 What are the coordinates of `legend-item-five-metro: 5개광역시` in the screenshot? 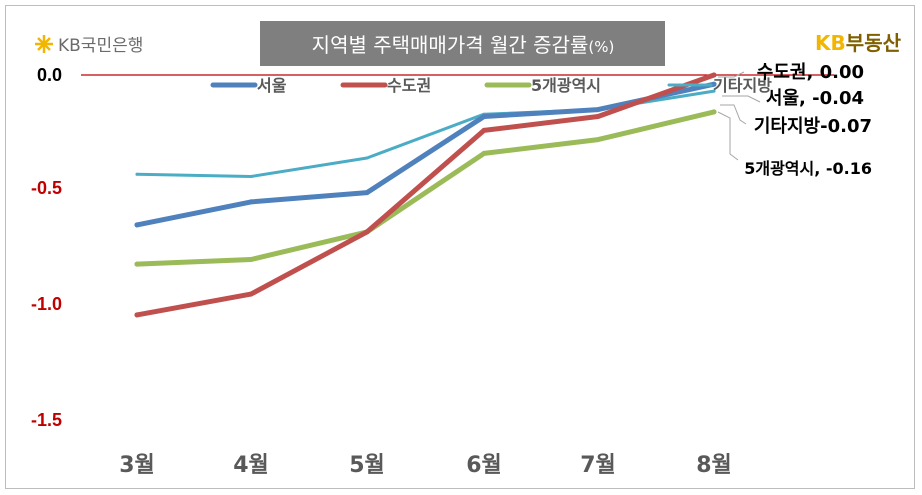 It's located at (542, 85).